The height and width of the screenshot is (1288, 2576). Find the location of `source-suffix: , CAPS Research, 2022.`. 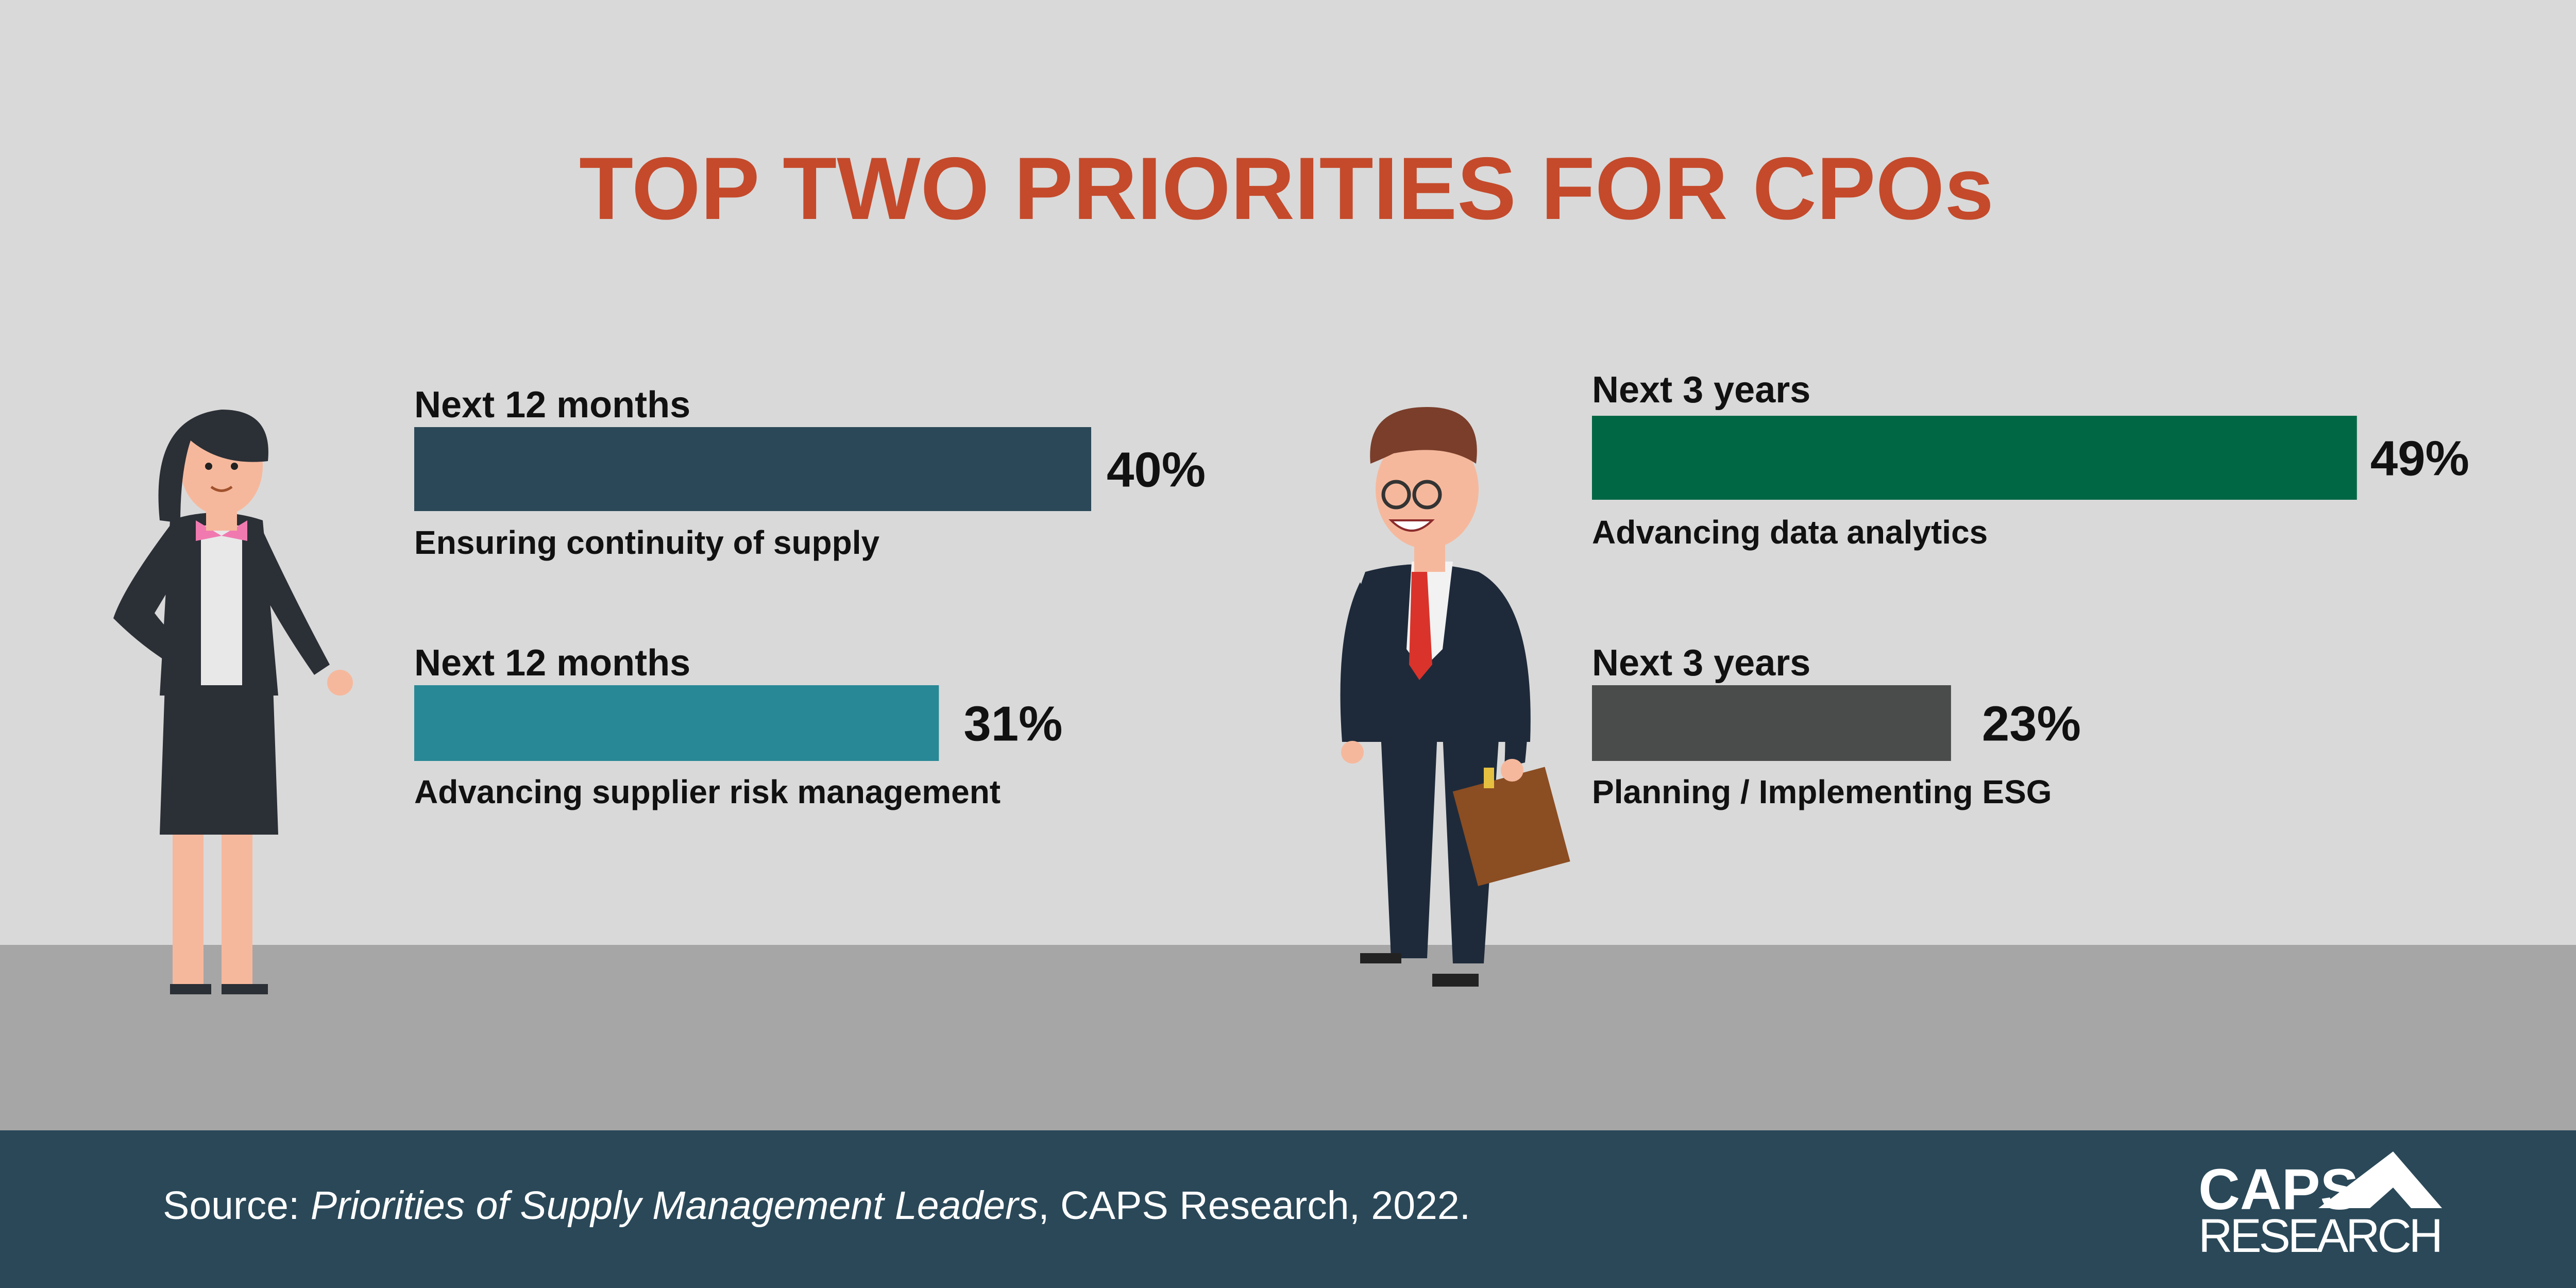

source-suffix: , CAPS Research, 2022. is located at coordinates (1254, 1205).